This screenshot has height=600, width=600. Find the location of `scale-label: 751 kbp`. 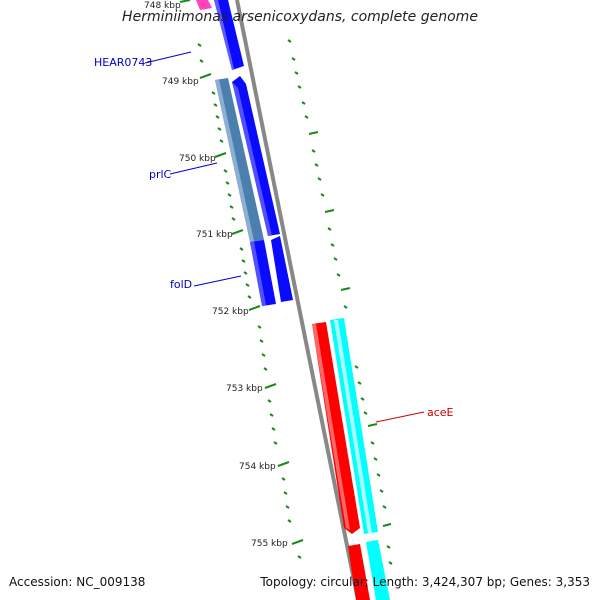

scale-label: 751 kbp is located at coordinates (214, 235).